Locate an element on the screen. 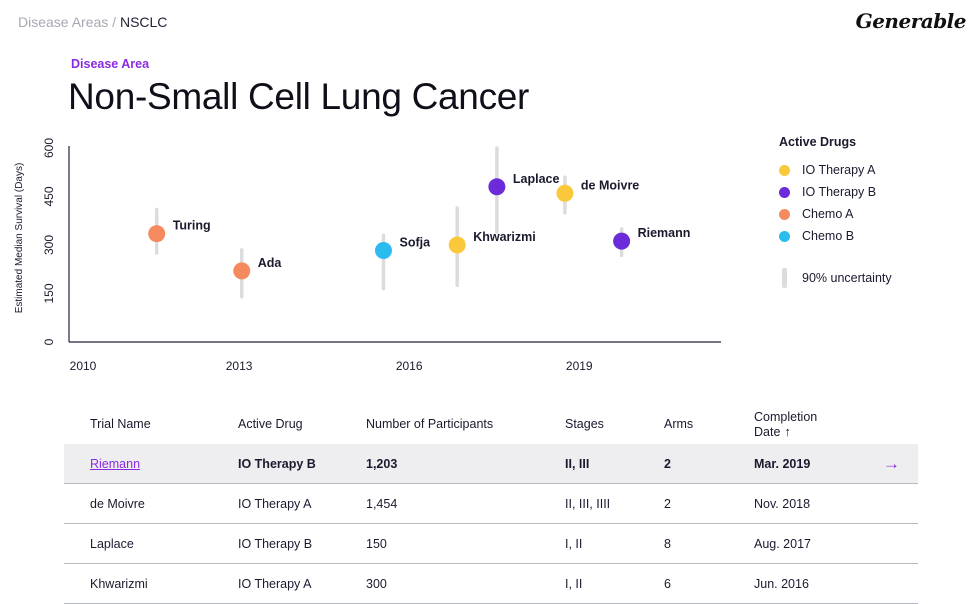  legend-item-chemo-a: Chemo A is located at coordinates (835, 214).